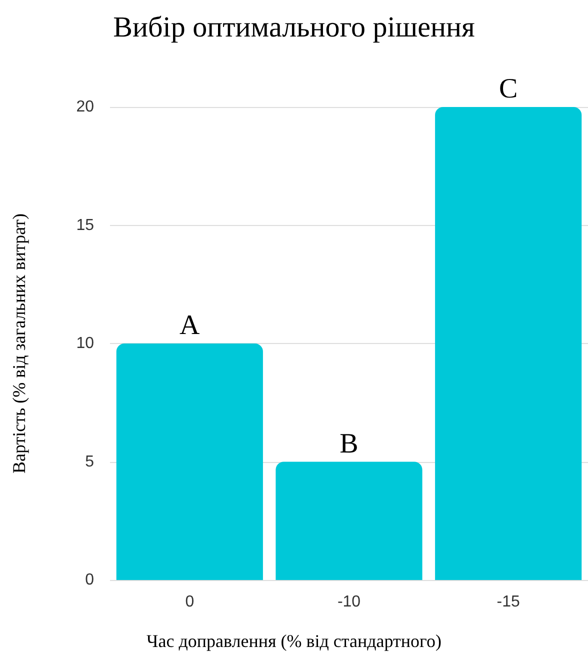 The height and width of the screenshot is (655, 588). What do you see at coordinates (85, 225) in the screenshot?
I see `y-tick-label: 15` at bounding box center [85, 225].